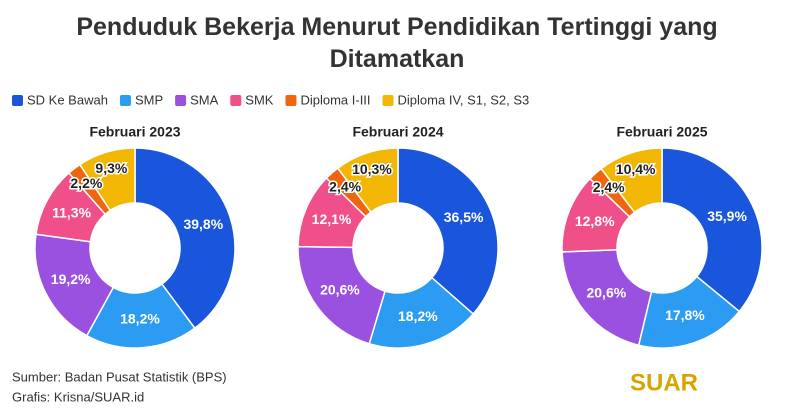 The width and height of the screenshot is (795, 414). What do you see at coordinates (67, 99) in the screenshot?
I see `legend-label: SD Ke Bawah` at bounding box center [67, 99].